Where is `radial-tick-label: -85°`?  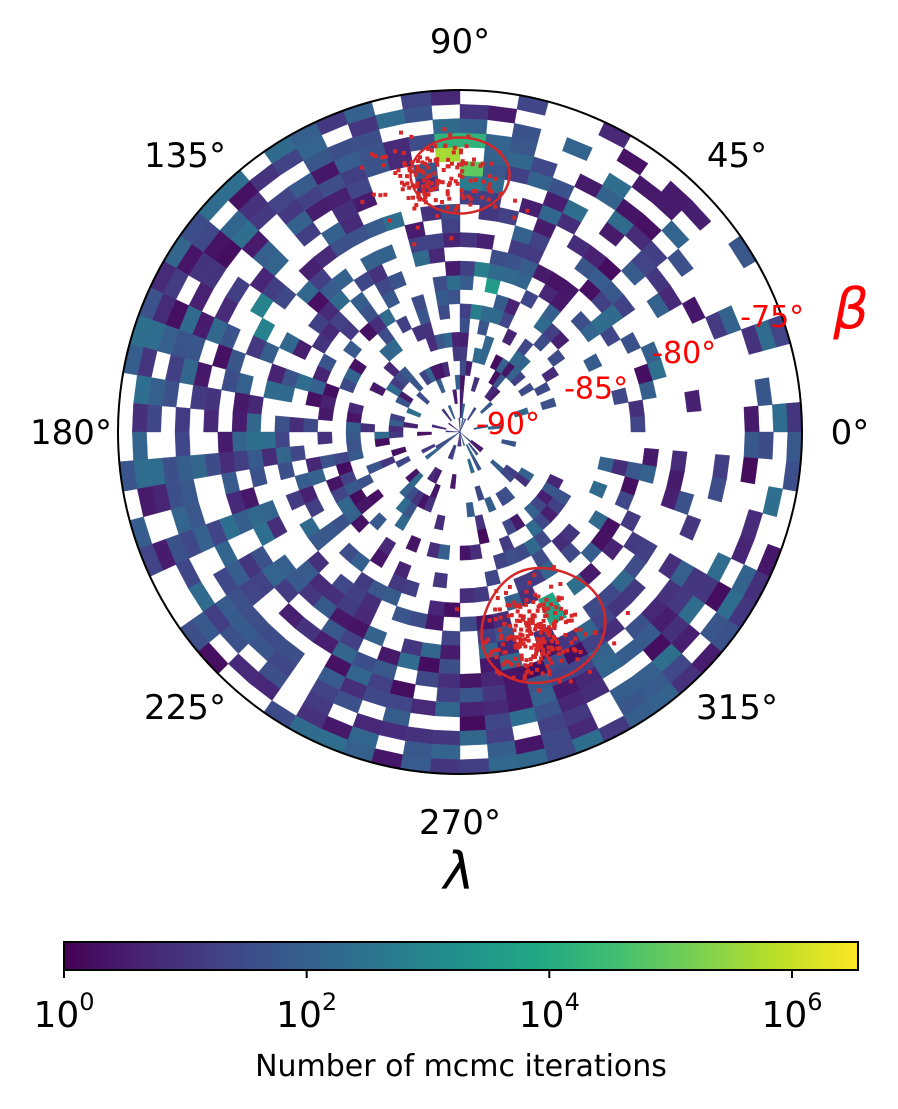 radial-tick-label: -85° is located at coordinates (596, 388).